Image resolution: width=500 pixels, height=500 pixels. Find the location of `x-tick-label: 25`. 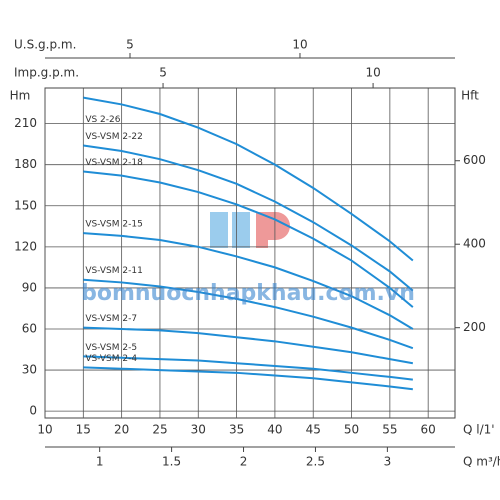

x-tick-label: 25 is located at coordinates (159, 430).